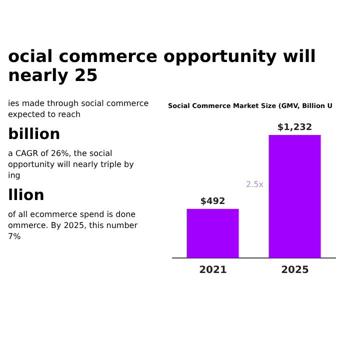 The image size is (350, 350). I want to click on data-label: $492, so click(213, 201).